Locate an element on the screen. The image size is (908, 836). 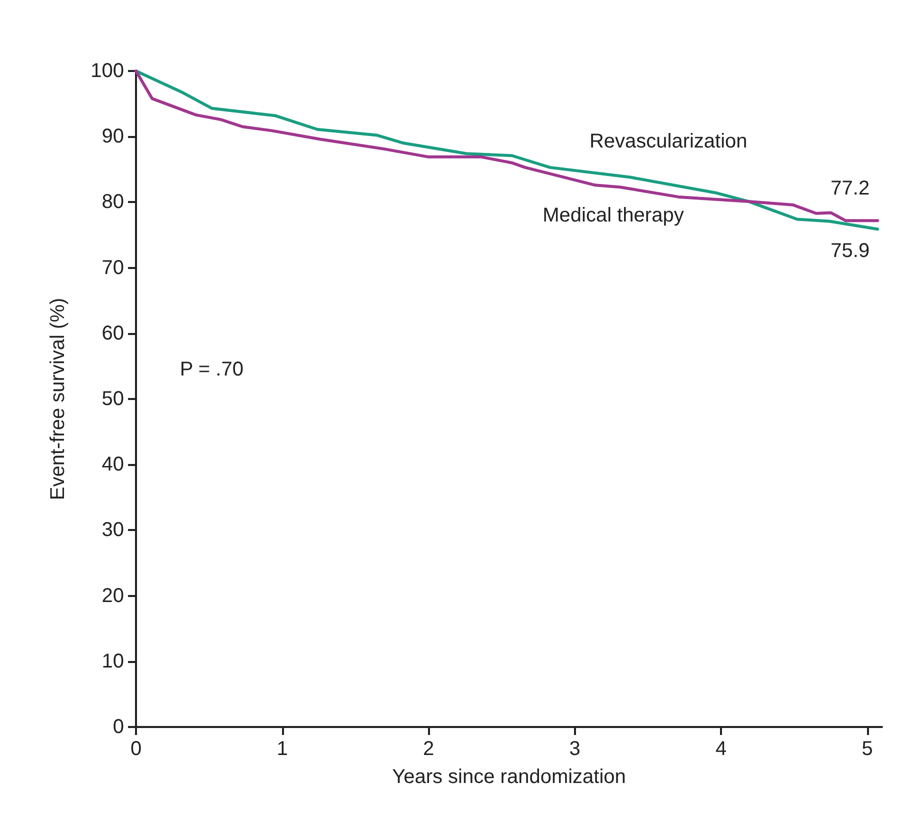
y-tick-label: 20 is located at coordinates (113, 595).